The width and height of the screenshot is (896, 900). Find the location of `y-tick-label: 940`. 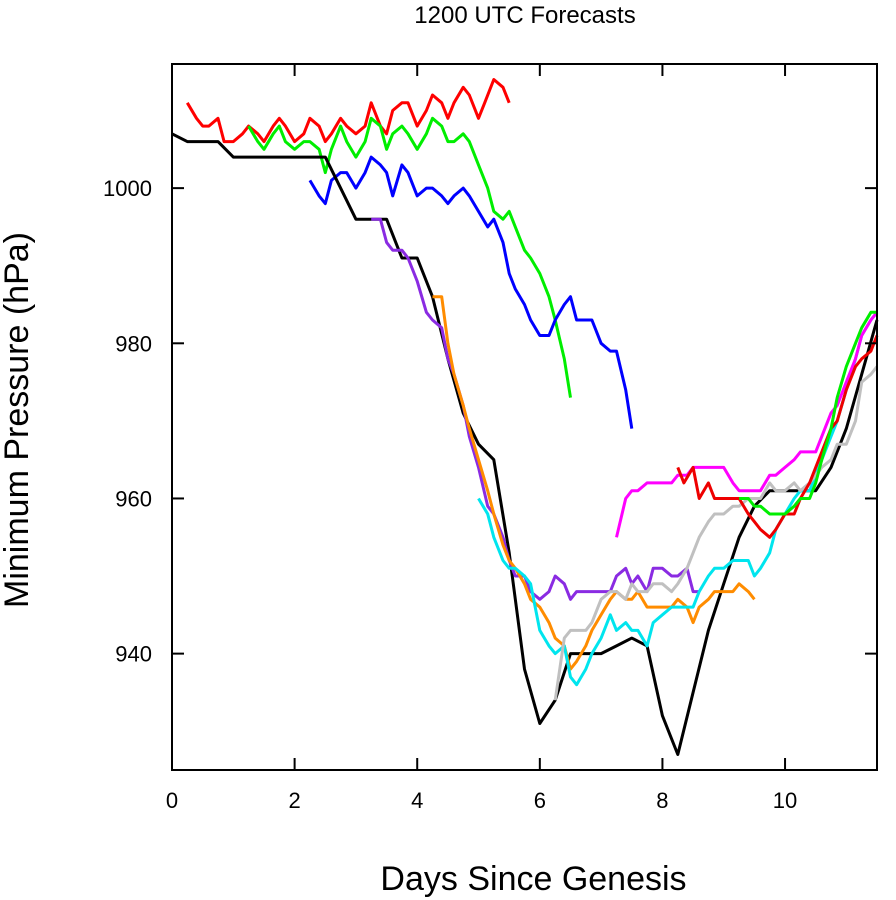

y-tick-label: 940 is located at coordinates (133, 654).